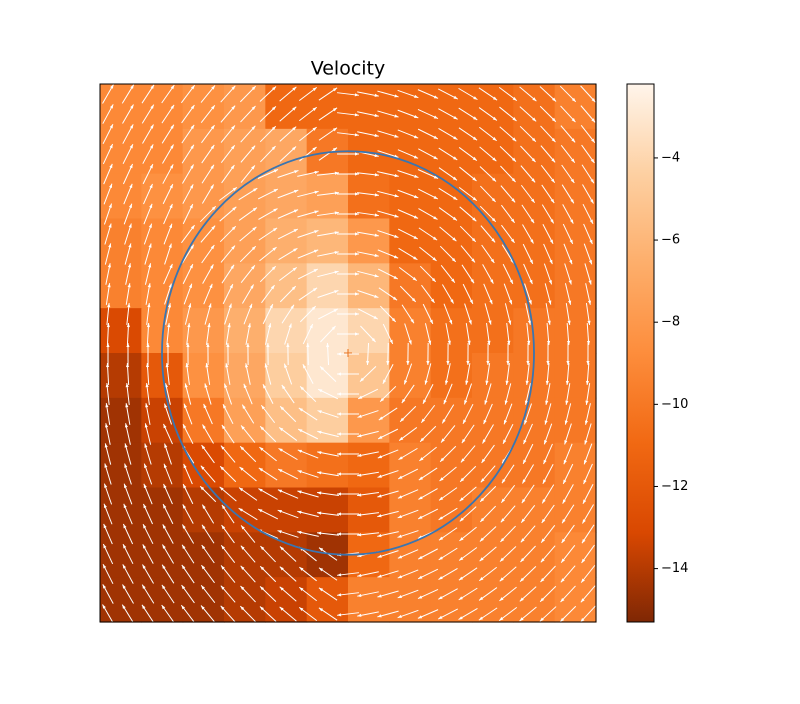 The image size is (800, 704). Describe the element at coordinates (671, 363) in the screenshot. I see `colorbar-ticks: −4 −6 −8 −10 −12 −14` at that location.